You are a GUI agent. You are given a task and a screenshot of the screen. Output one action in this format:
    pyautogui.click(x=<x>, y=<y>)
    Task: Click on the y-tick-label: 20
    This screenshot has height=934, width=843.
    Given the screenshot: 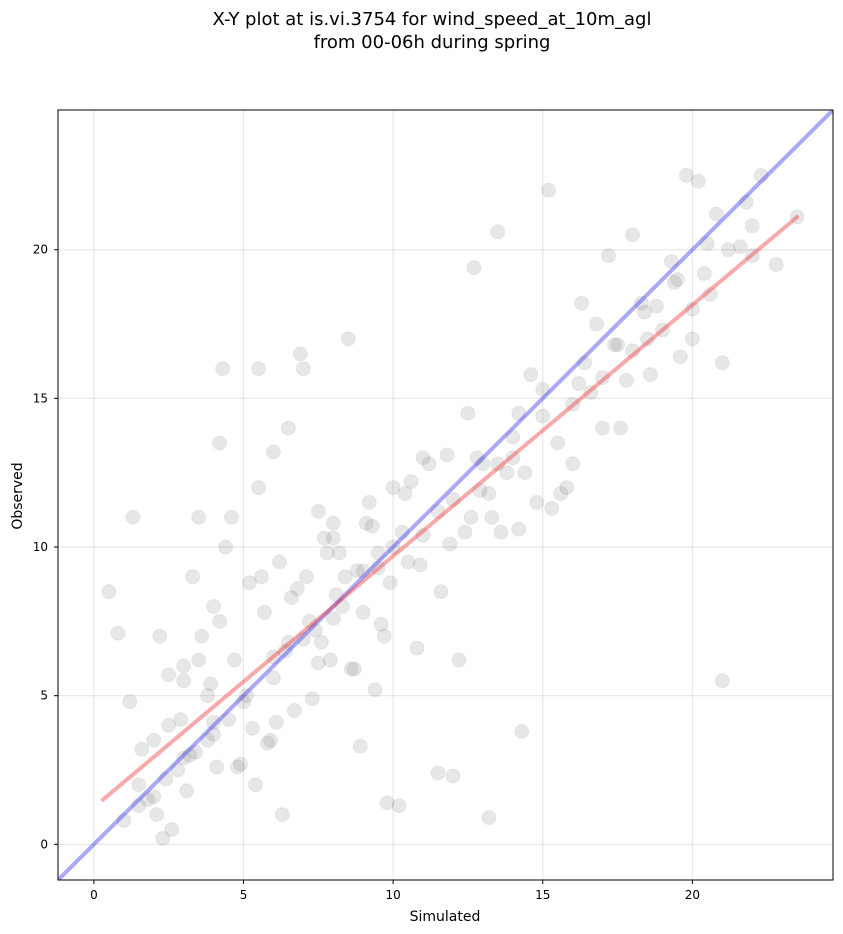 What is the action you would take?
    pyautogui.click(x=40, y=250)
    